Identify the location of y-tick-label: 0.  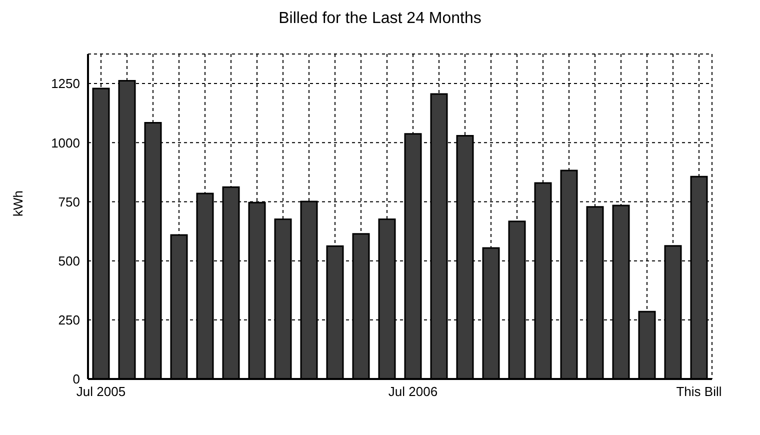
(76, 379).